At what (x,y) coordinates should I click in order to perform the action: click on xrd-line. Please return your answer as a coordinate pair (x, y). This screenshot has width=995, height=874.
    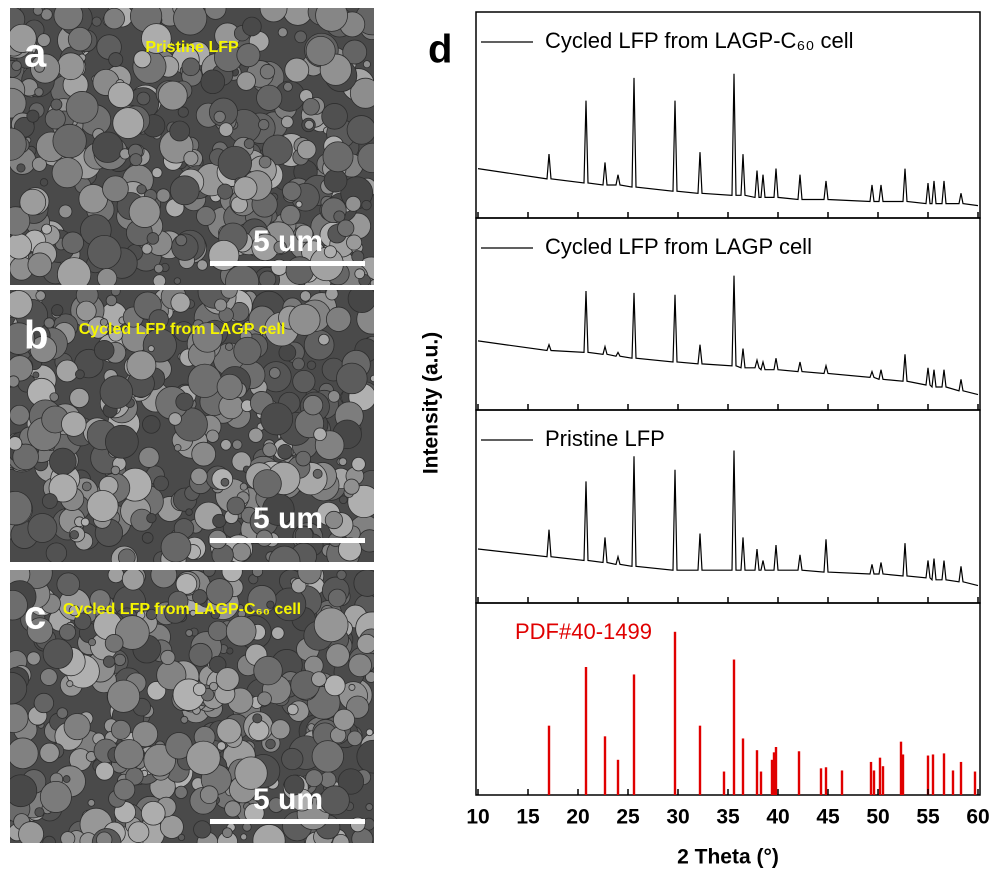
    Looking at the image, I should click on (728, 335).